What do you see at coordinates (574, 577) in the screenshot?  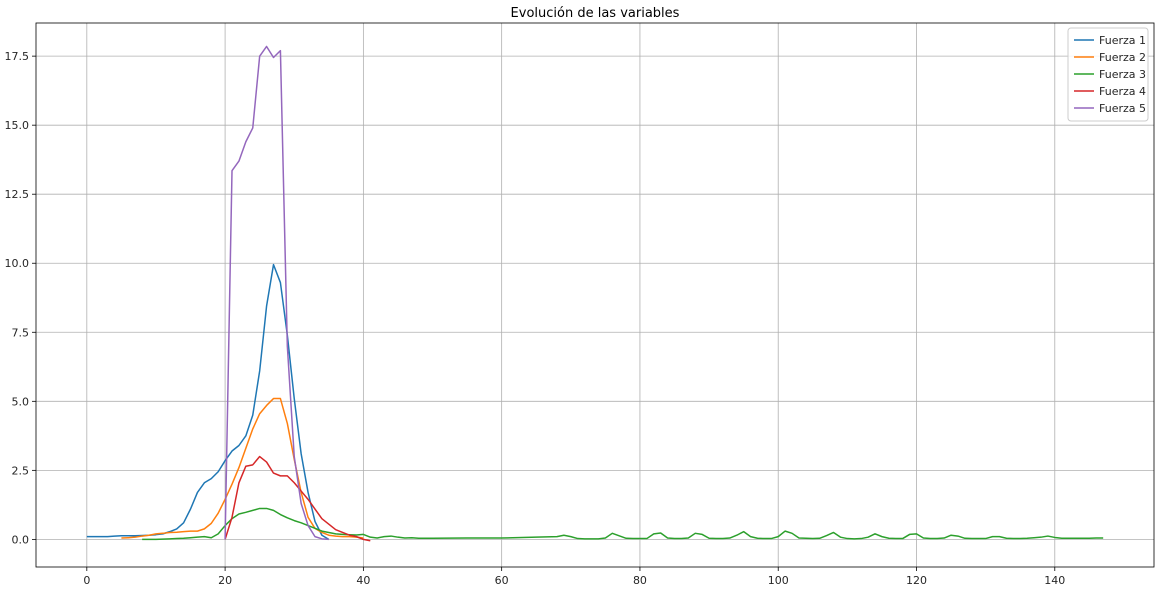 I see `x-axis: 0 20 40 60 80 100 120 140` at bounding box center [574, 577].